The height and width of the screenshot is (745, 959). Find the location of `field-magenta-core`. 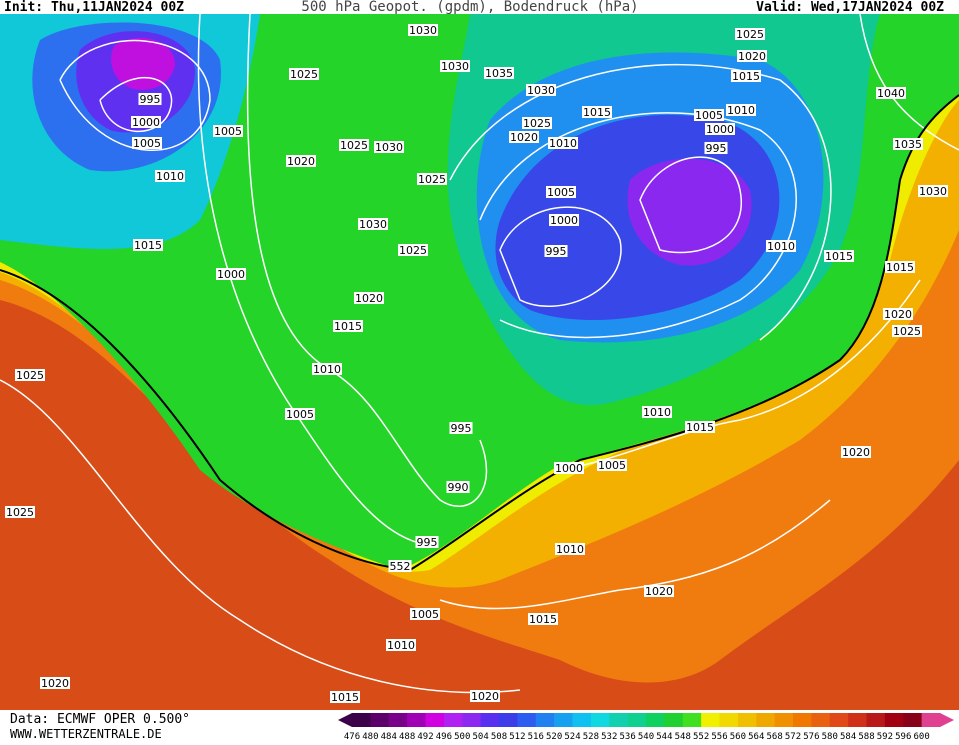

field-magenta-core is located at coordinates (143, 63).